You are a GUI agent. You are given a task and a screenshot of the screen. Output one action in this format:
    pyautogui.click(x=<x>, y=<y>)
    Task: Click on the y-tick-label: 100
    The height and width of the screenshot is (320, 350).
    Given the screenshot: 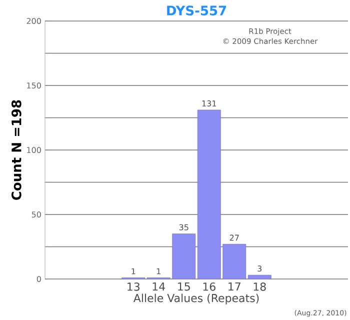 What is the action you would take?
    pyautogui.click(x=34, y=150)
    